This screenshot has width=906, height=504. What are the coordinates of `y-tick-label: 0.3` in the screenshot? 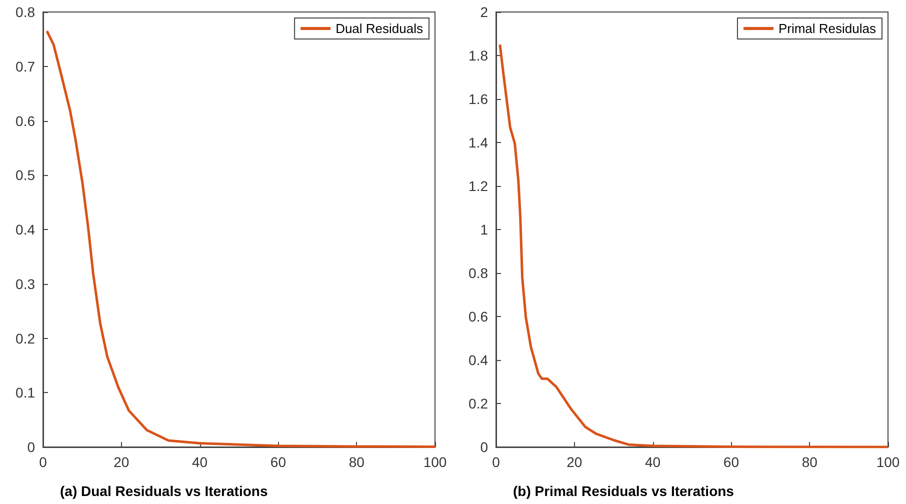 It's located at (26, 284).